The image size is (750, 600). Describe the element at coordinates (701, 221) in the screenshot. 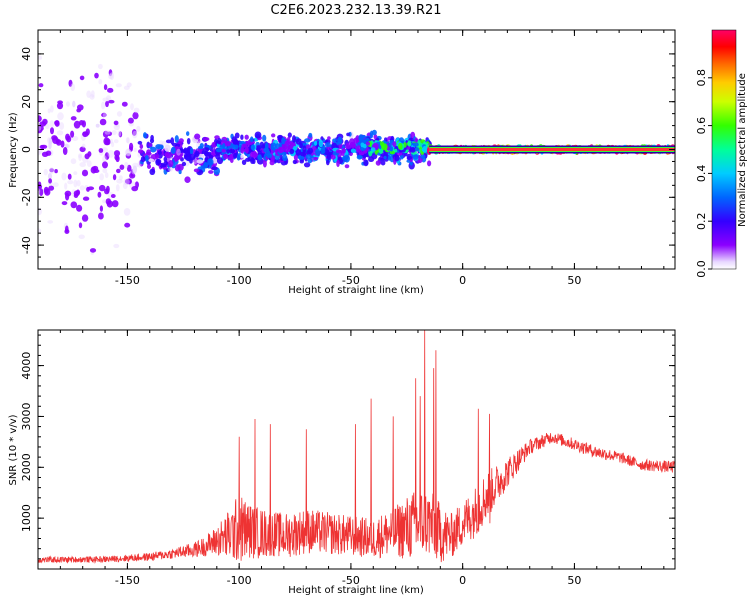

I see `colorbar-tick-label: 0.2` at that location.